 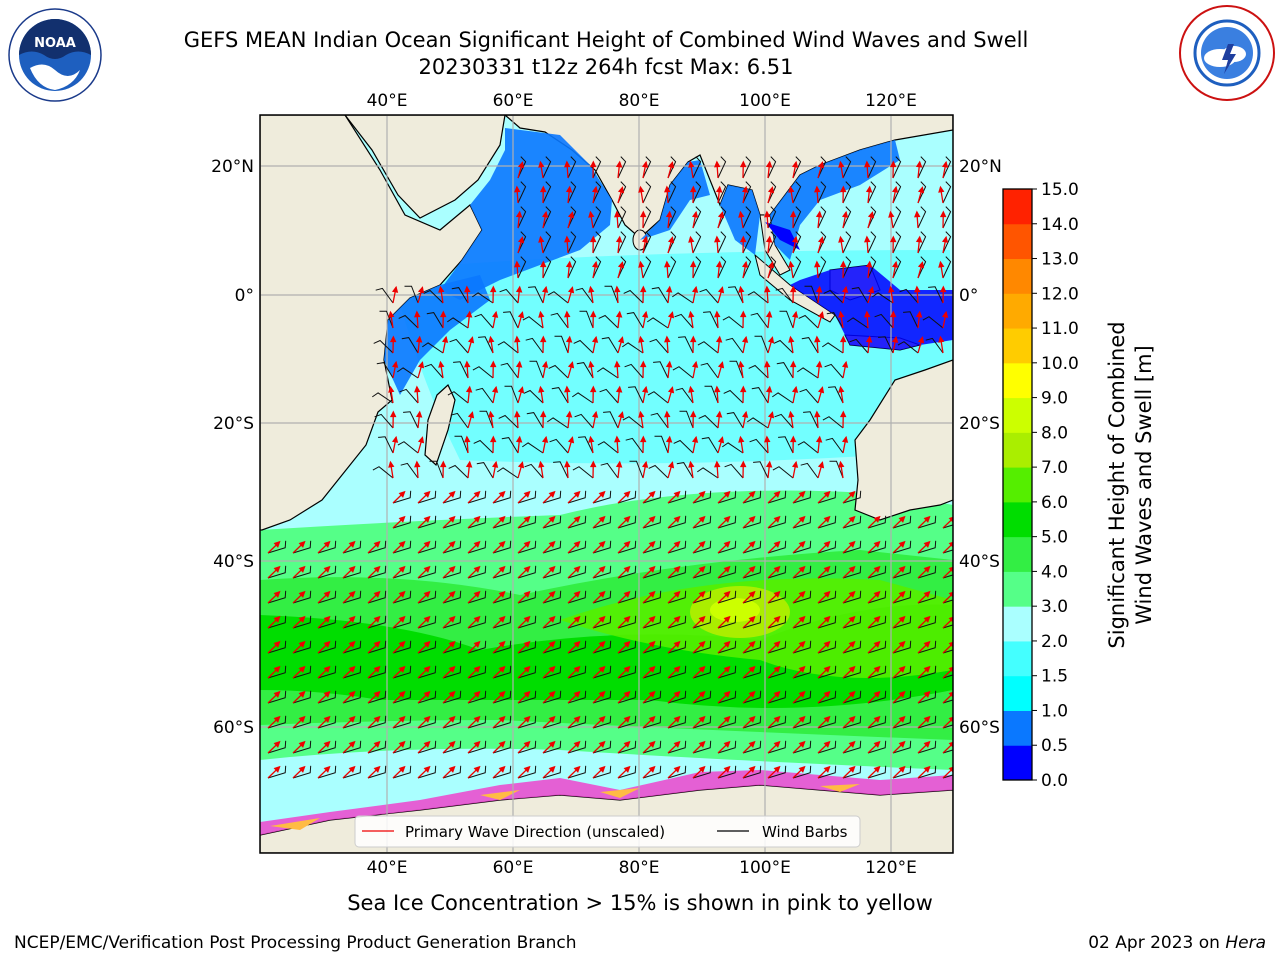 I want to click on colorbar-tick-label: 14.0, so click(x=1060, y=225).